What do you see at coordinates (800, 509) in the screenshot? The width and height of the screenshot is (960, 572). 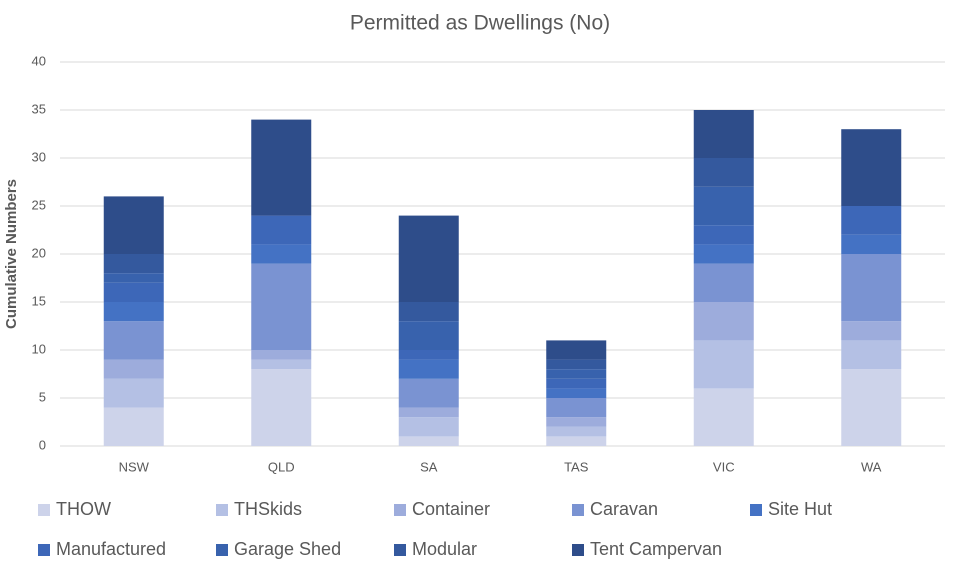 I see `legend-label: Site Hut` at bounding box center [800, 509].